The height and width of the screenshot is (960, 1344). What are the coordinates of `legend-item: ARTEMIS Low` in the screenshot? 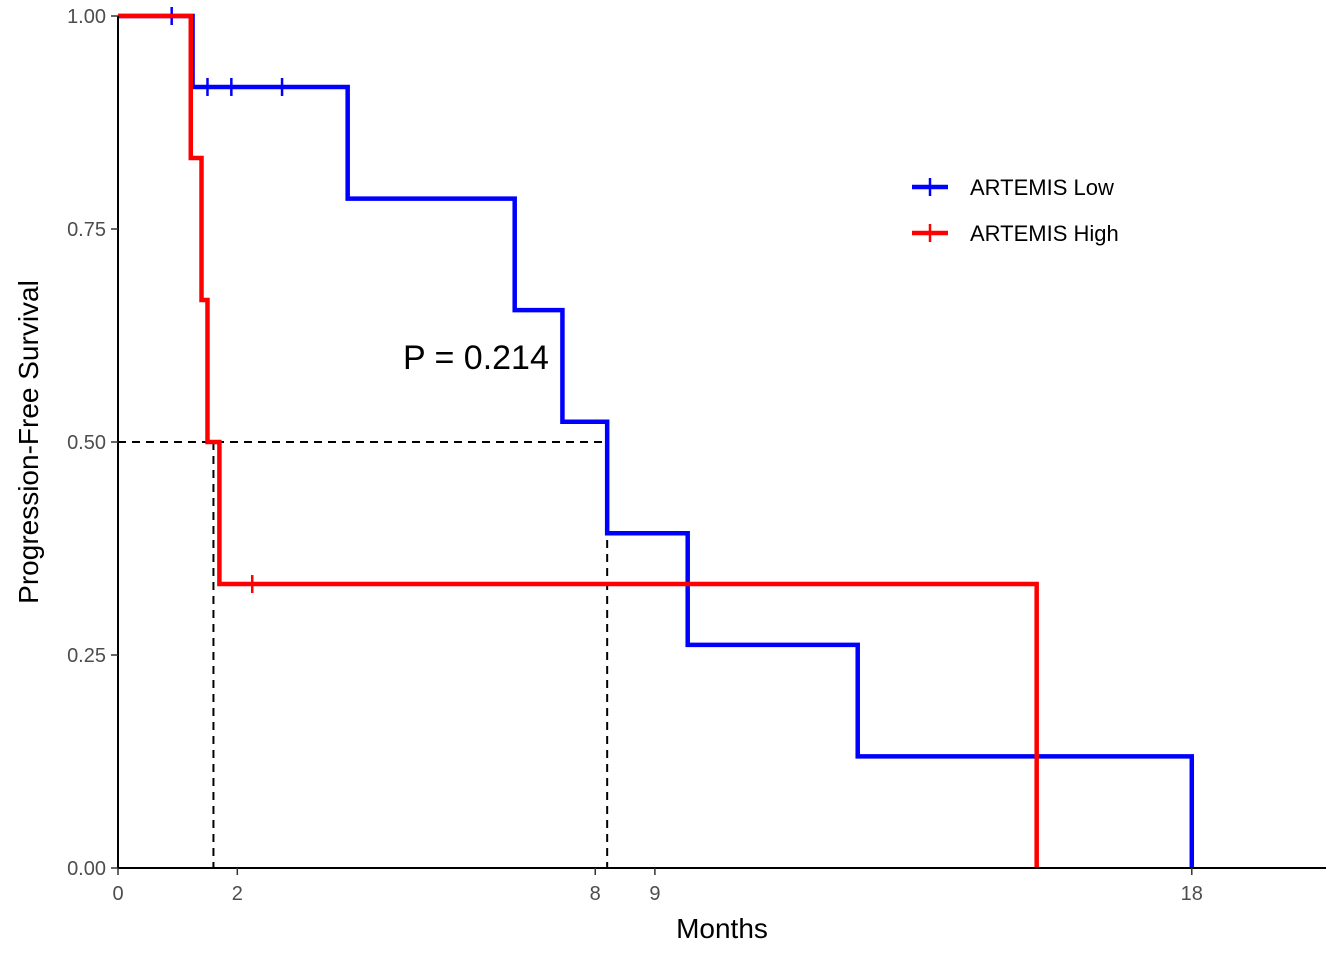 It's located at (1013, 187).